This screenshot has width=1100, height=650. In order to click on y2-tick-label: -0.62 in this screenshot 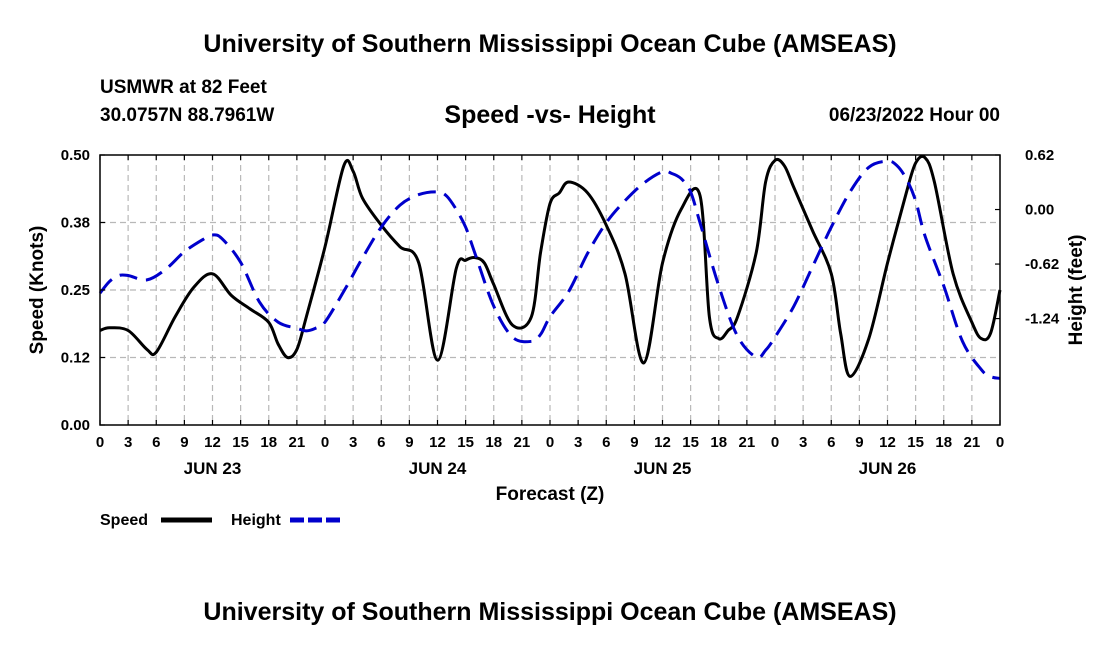, I will do `click(1042, 264)`.